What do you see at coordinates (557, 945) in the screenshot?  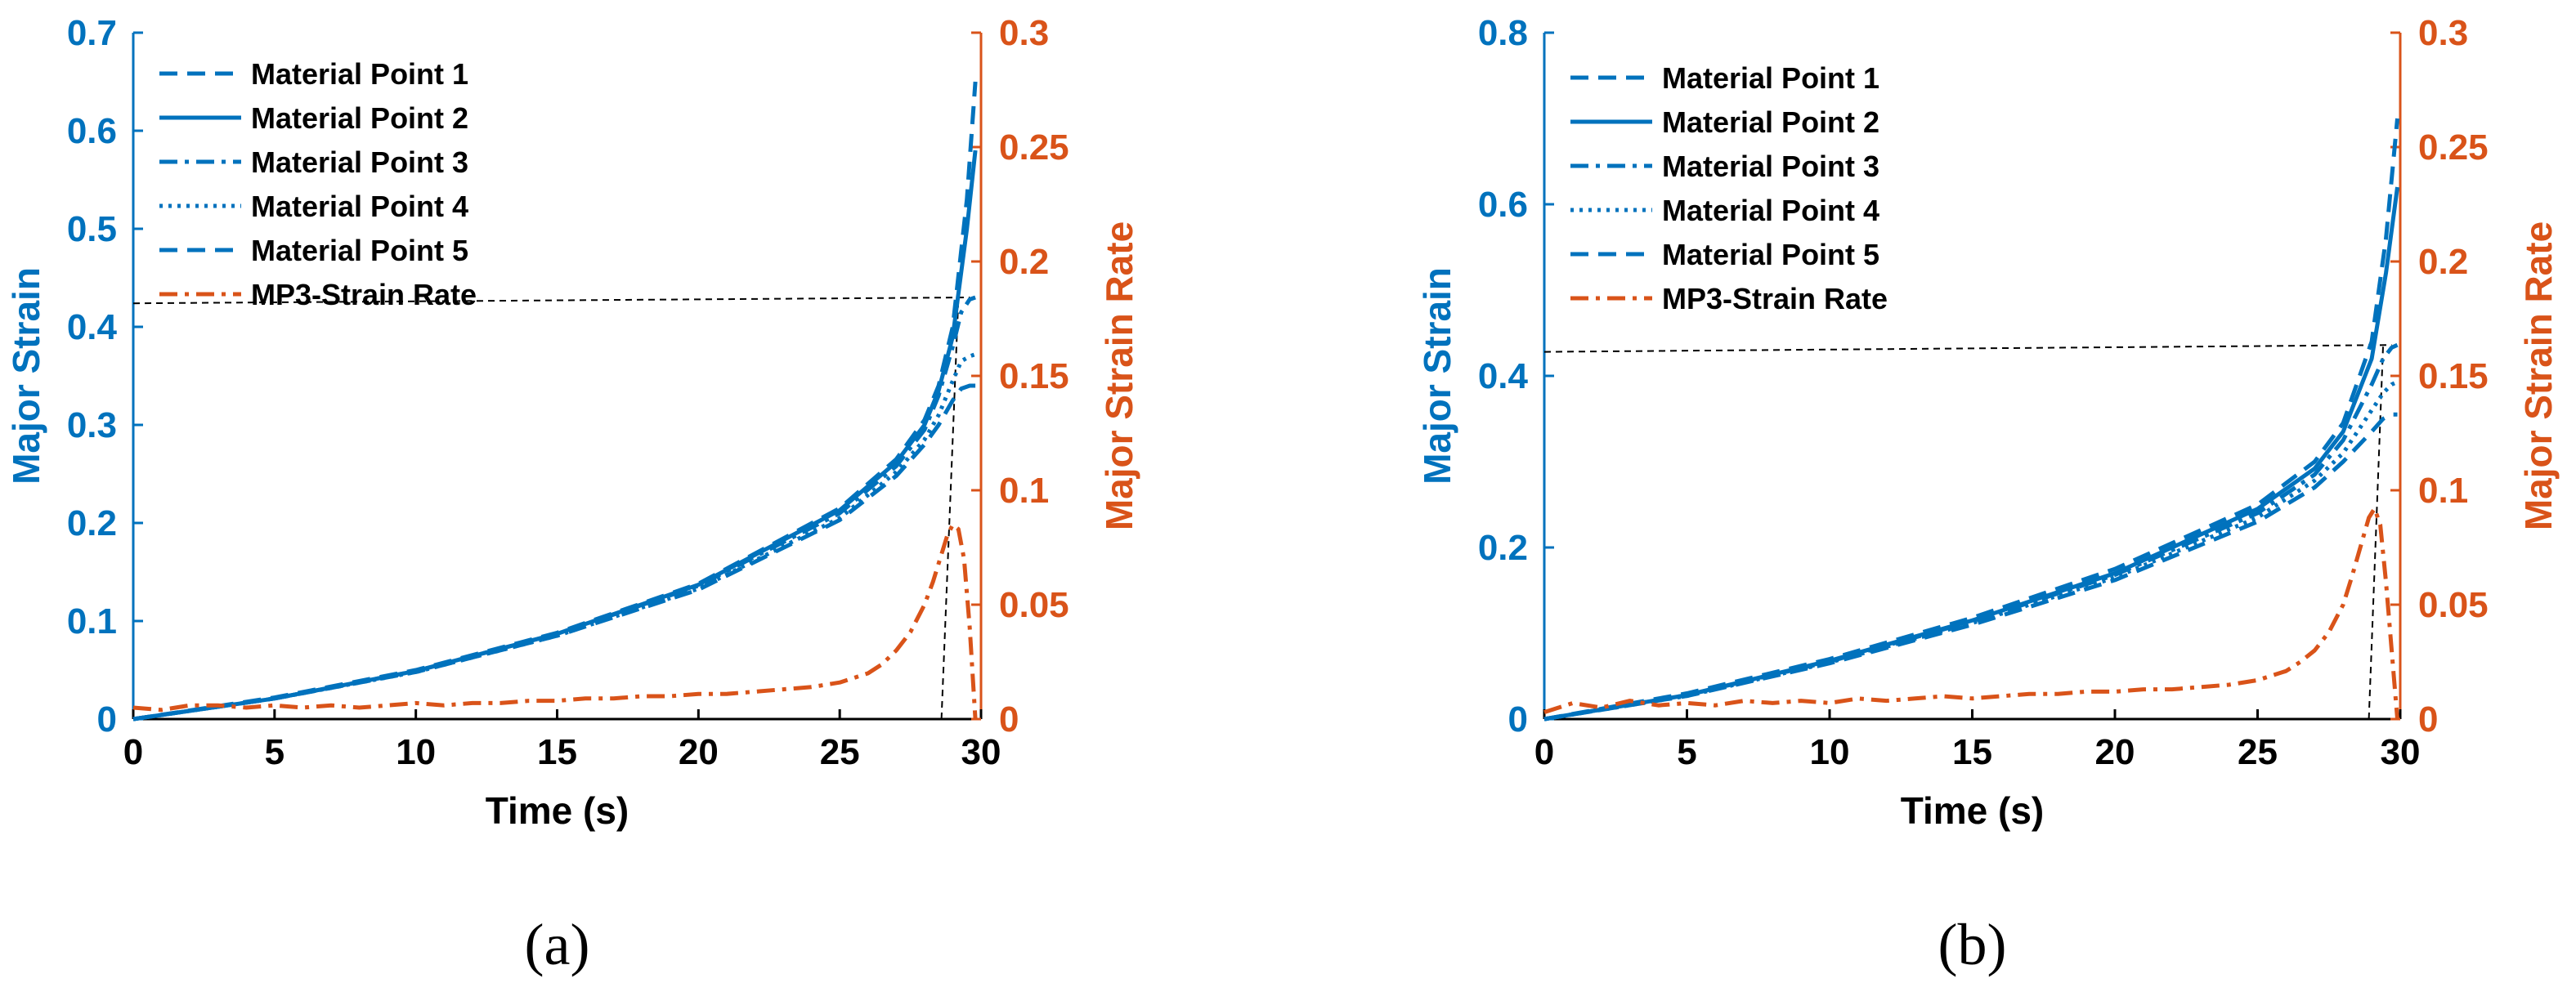 I see `panel-label: (a)` at bounding box center [557, 945].